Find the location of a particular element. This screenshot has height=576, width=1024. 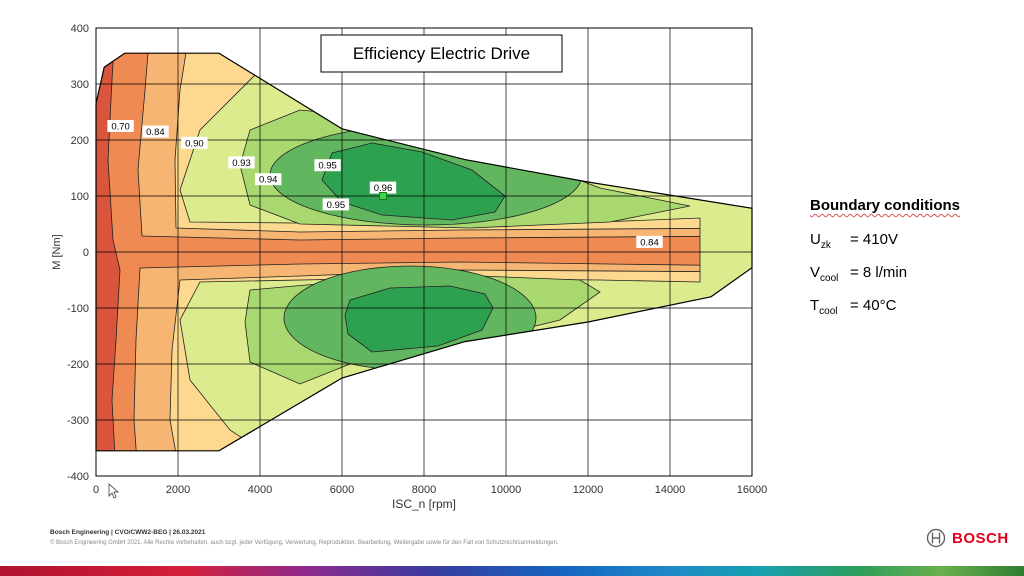

contour-label-text: 0.90 is located at coordinates (194, 143).